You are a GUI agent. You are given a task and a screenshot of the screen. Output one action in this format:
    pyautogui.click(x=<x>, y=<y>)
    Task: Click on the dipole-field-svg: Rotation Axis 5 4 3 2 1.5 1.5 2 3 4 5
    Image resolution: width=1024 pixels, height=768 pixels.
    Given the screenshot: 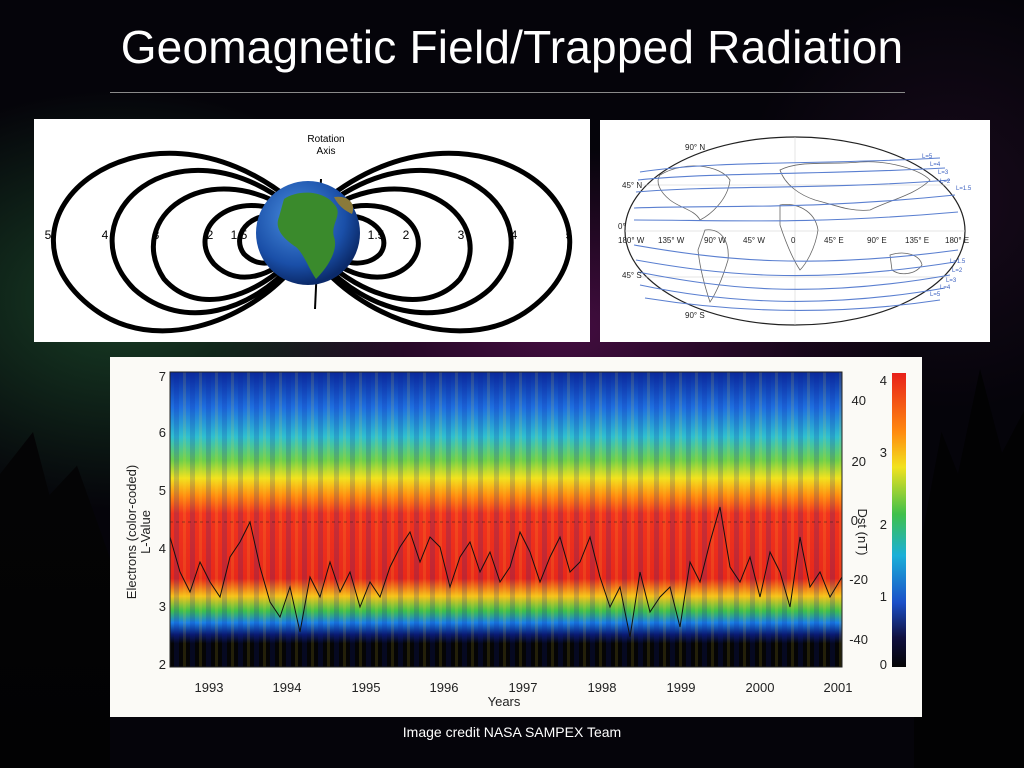 What is the action you would take?
    pyautogui.click(x=309, y=234)
    